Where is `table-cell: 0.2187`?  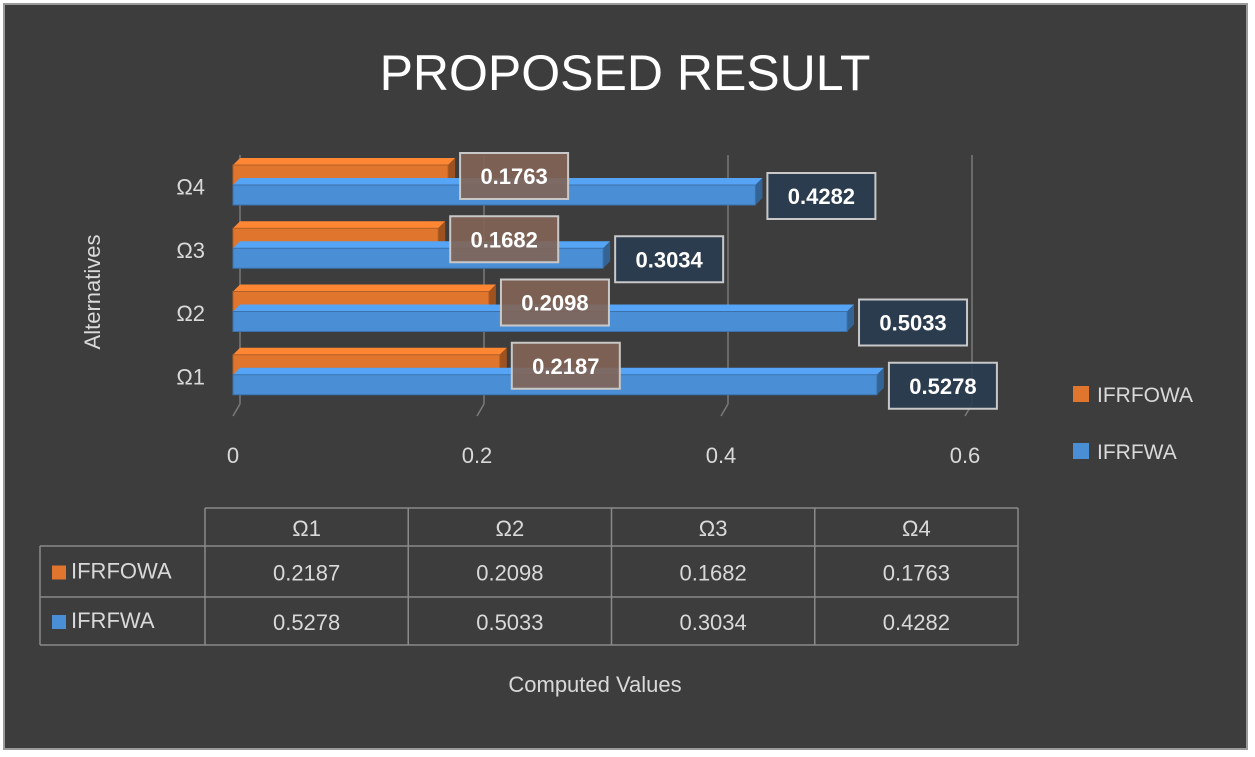 table-cell: 0.2187 is located at coordinates (306, 573).